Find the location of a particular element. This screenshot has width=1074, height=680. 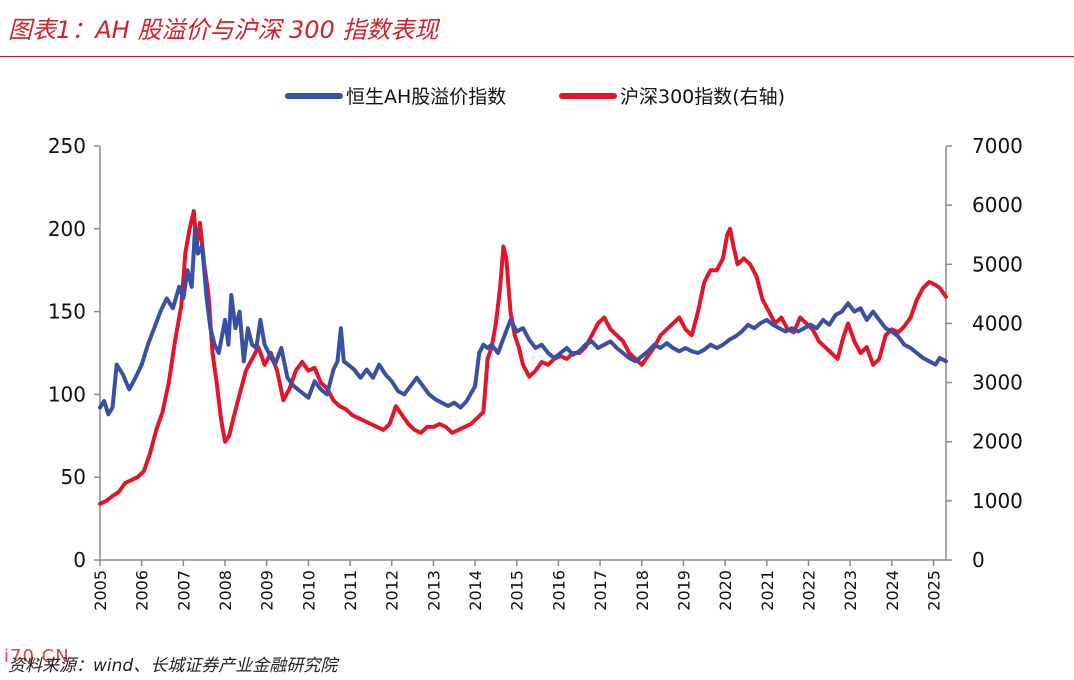

x-tick-label: 2021 is located at coordinates (767, 590).